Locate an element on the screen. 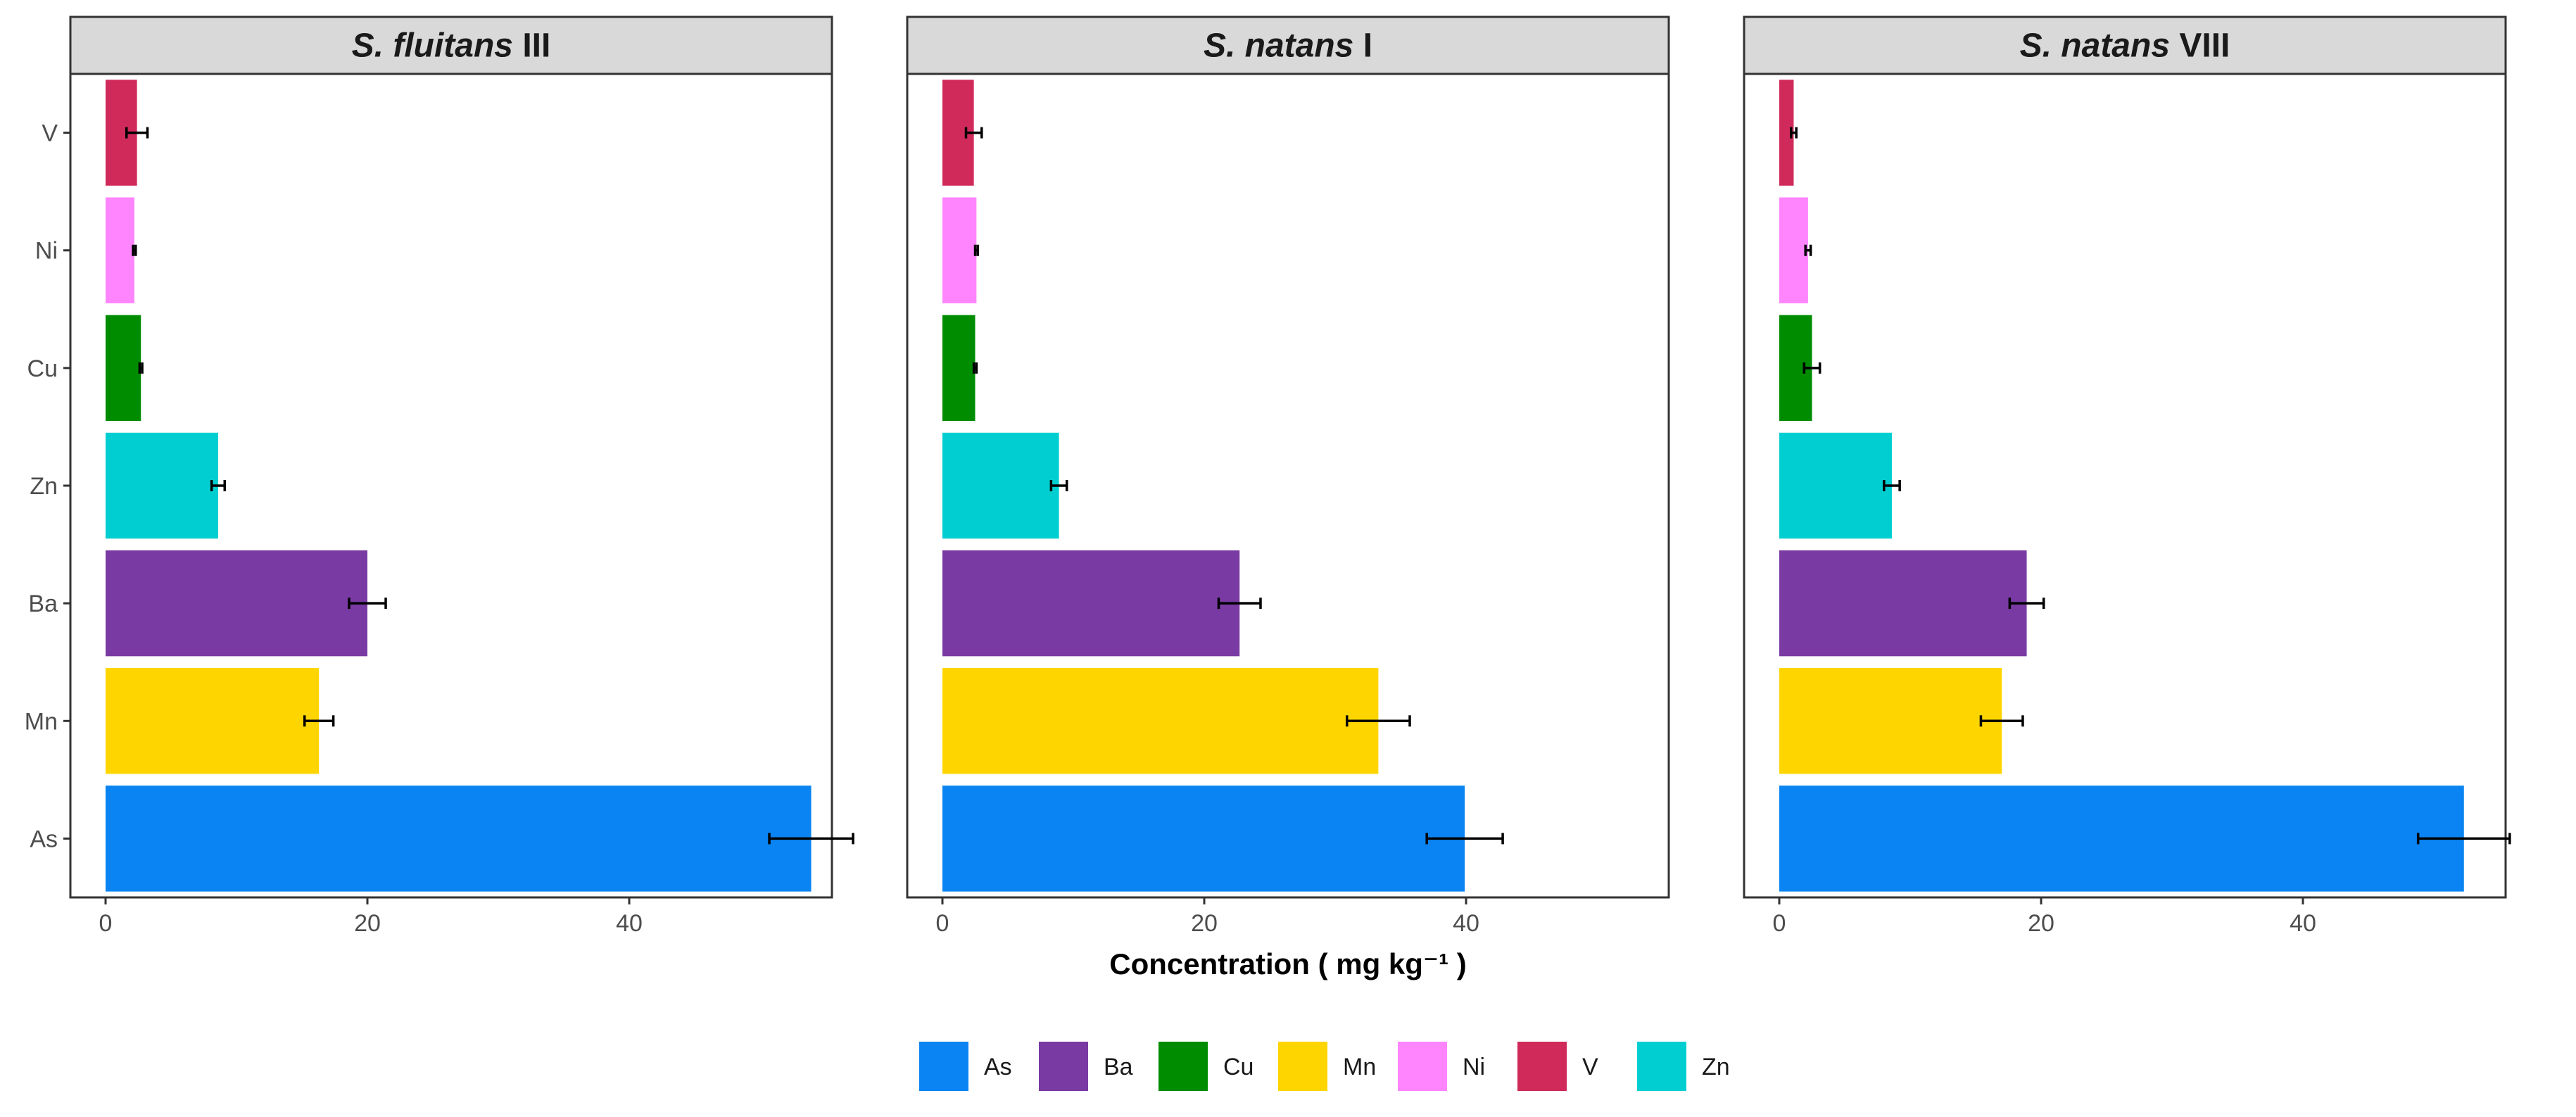  legend-label-ba: Ba is located at coordinates (1118, 1067).